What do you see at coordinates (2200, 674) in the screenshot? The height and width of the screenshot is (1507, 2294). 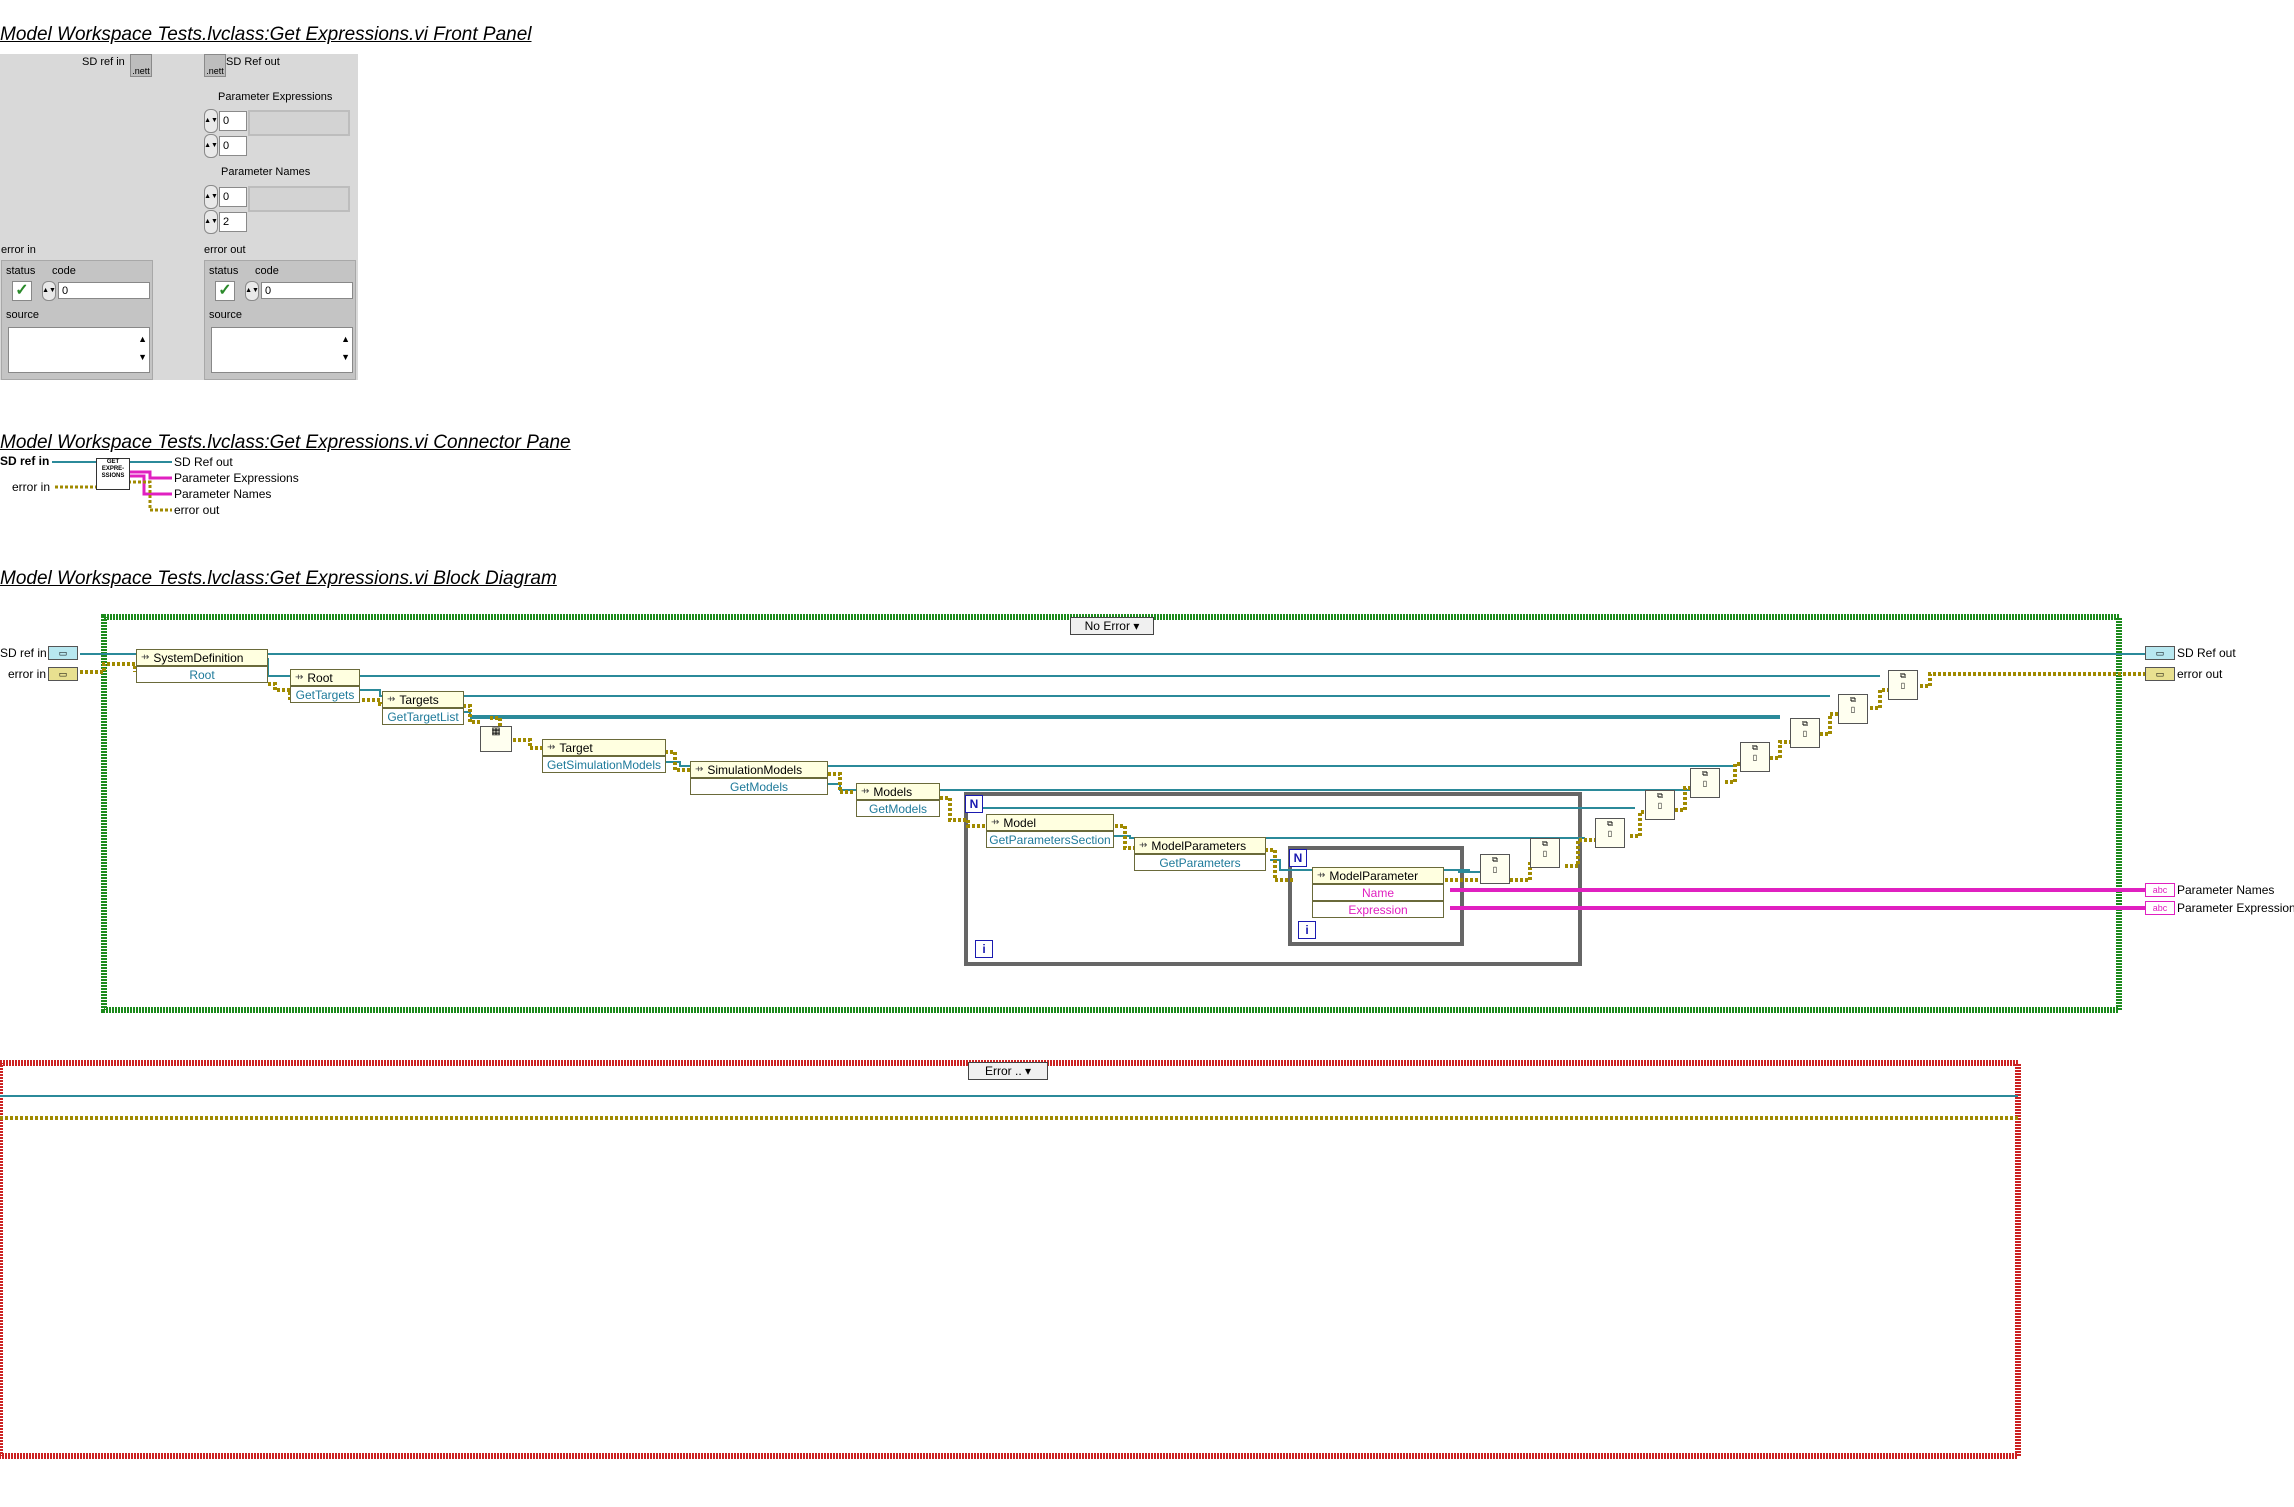 I see `bd-error-out-label: error out` at bounding box center [2200, 674].